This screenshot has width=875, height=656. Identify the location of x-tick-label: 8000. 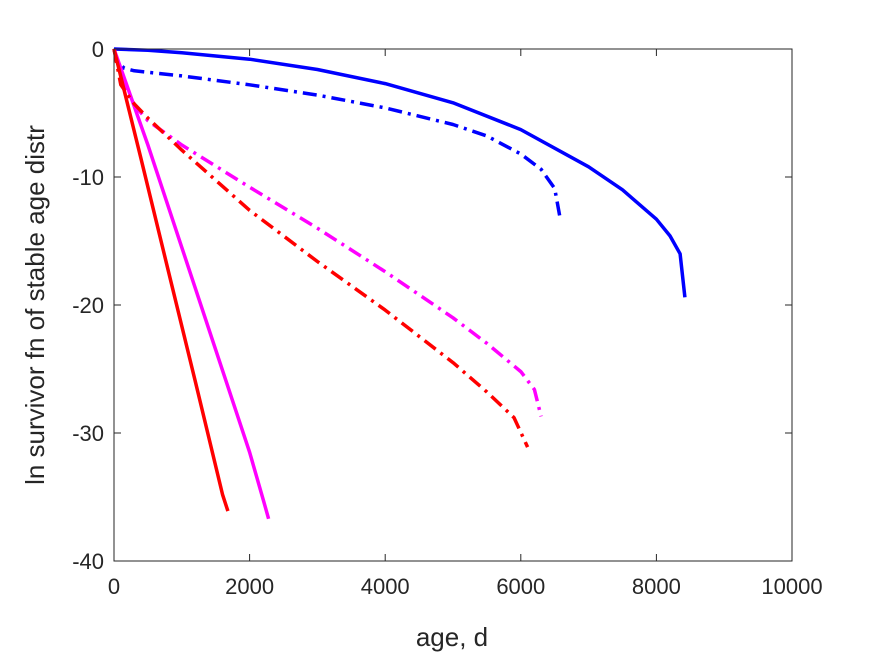
(656, 586).